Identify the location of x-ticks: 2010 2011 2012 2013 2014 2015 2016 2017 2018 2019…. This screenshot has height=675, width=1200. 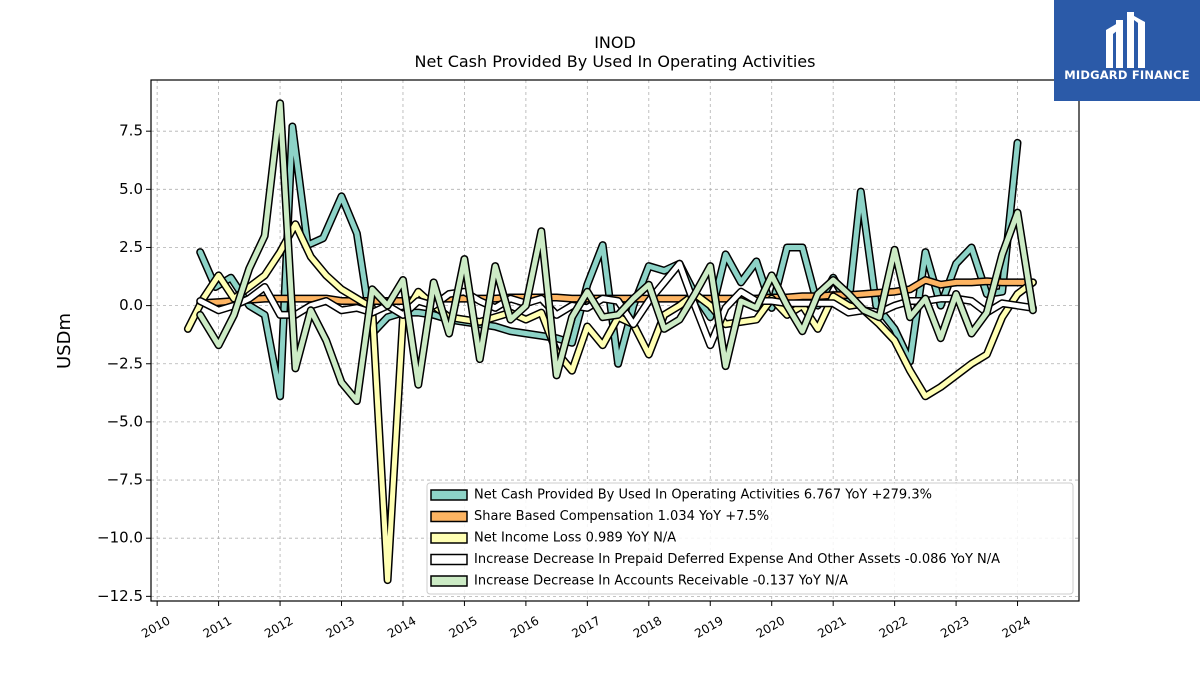
(586, 621).